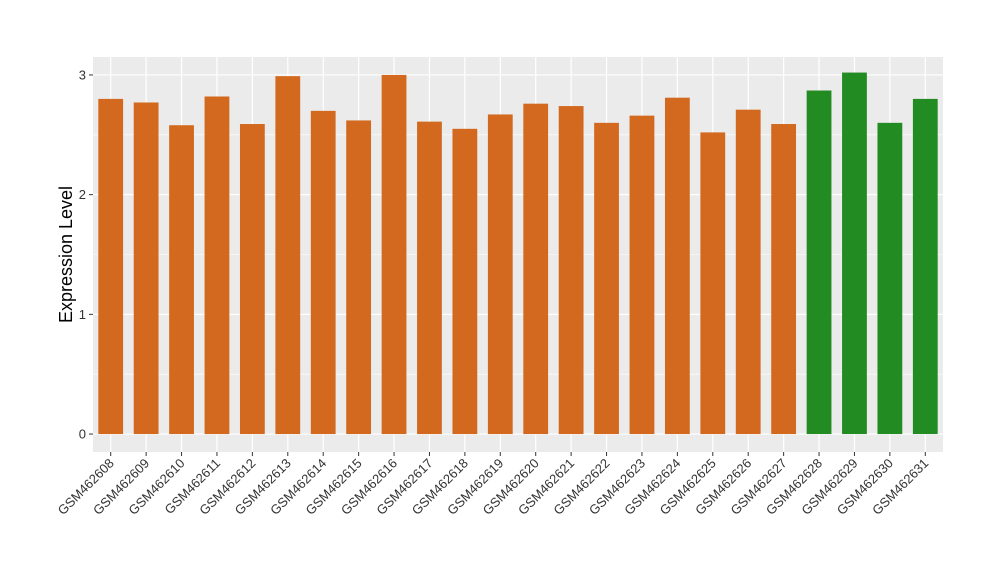 This screenshot has width=1000, height=580. What do you see at coordinates (748, 272) in the screenshot?
I see `bar-GSM462626` at bounding box center [748, 272].